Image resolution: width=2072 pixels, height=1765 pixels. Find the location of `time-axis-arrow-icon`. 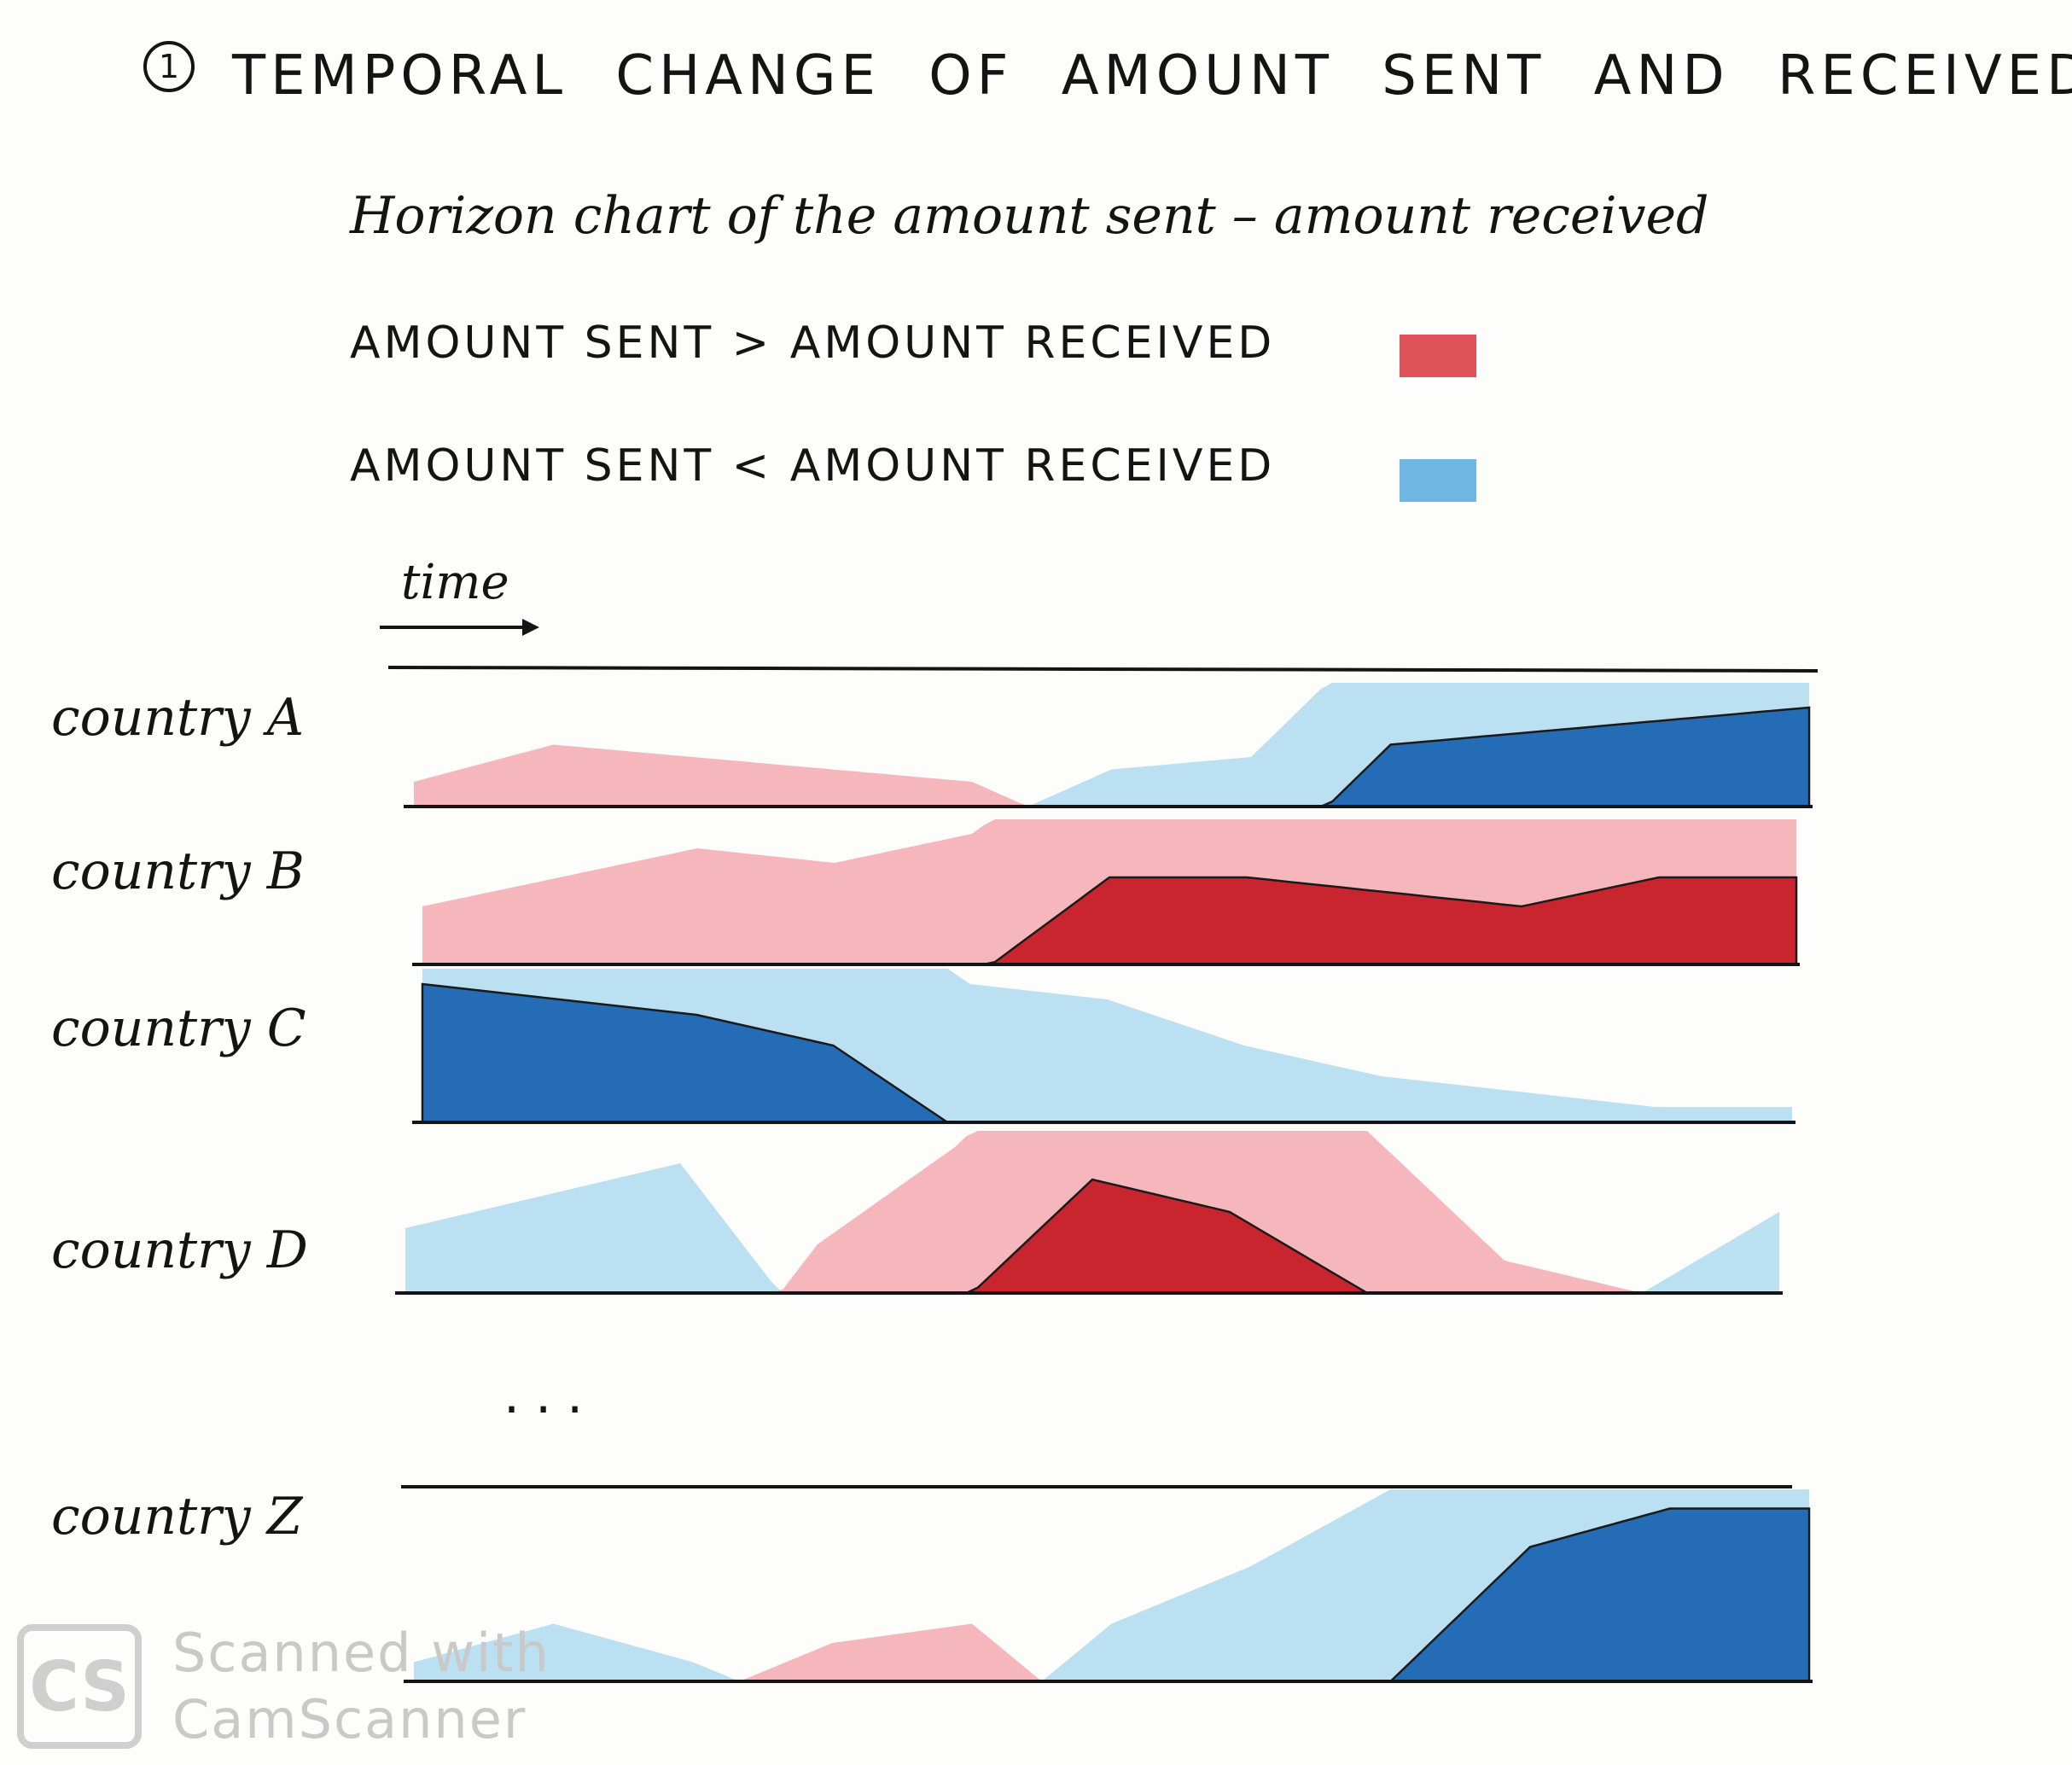

time-axis-arrow-icon is located at coordinates (530, 627).